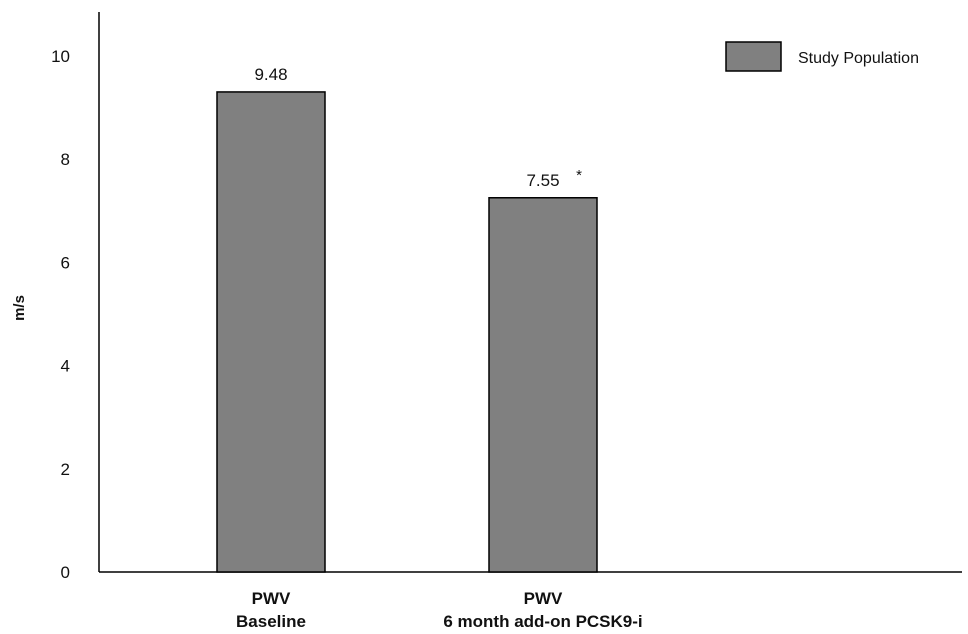 The width and height of the screenshot is (968, 634). Describe the element at coordinates (65, 366) in the screenshot. I see `y-tick-label: 4` at that location.